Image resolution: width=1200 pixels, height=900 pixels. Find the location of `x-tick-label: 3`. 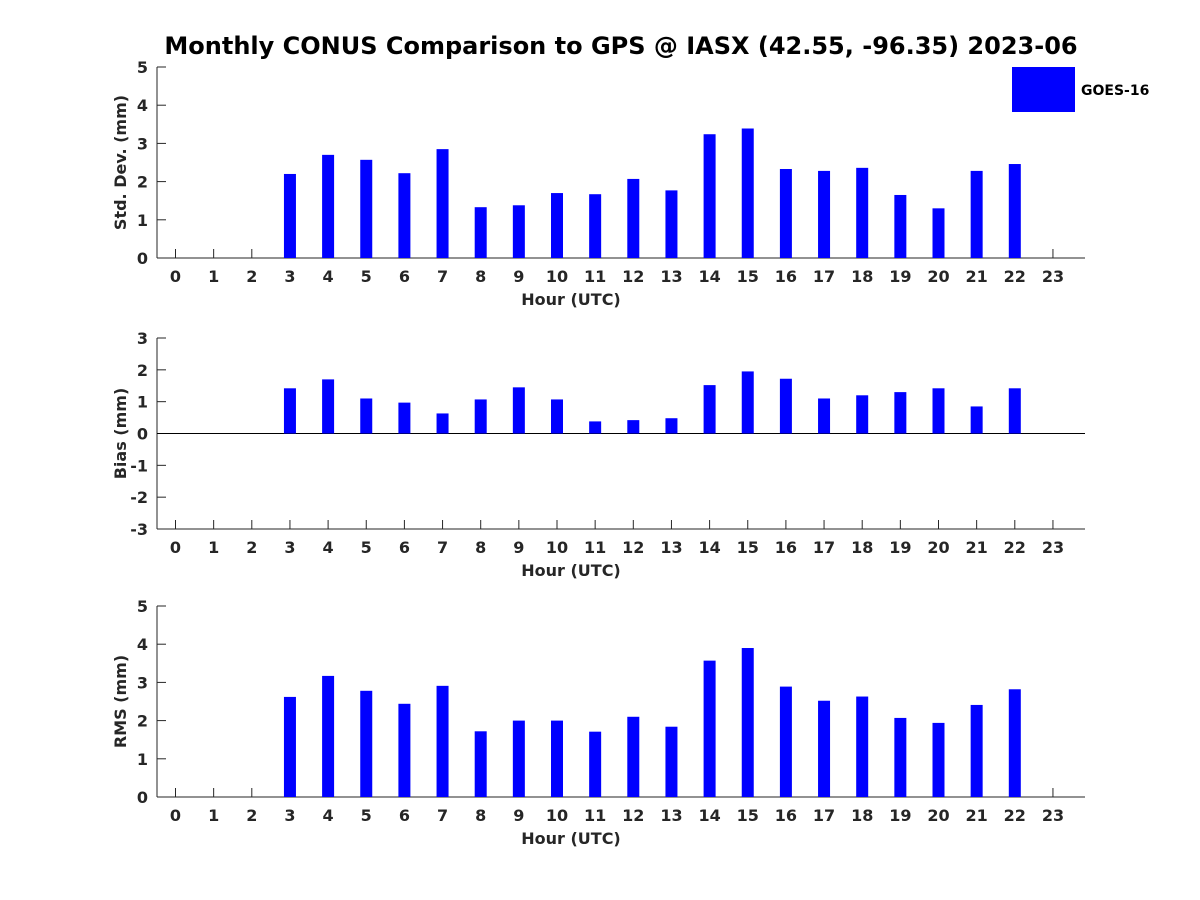

x-tick-label: 3 is located at coordinates (289, 815).